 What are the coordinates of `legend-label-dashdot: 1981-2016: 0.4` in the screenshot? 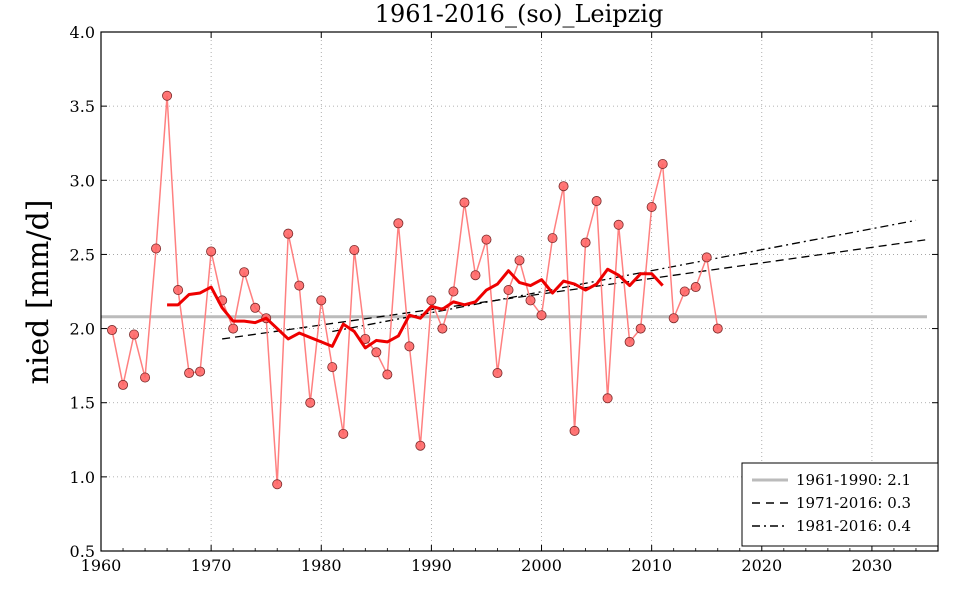 It's located at (853, 526).